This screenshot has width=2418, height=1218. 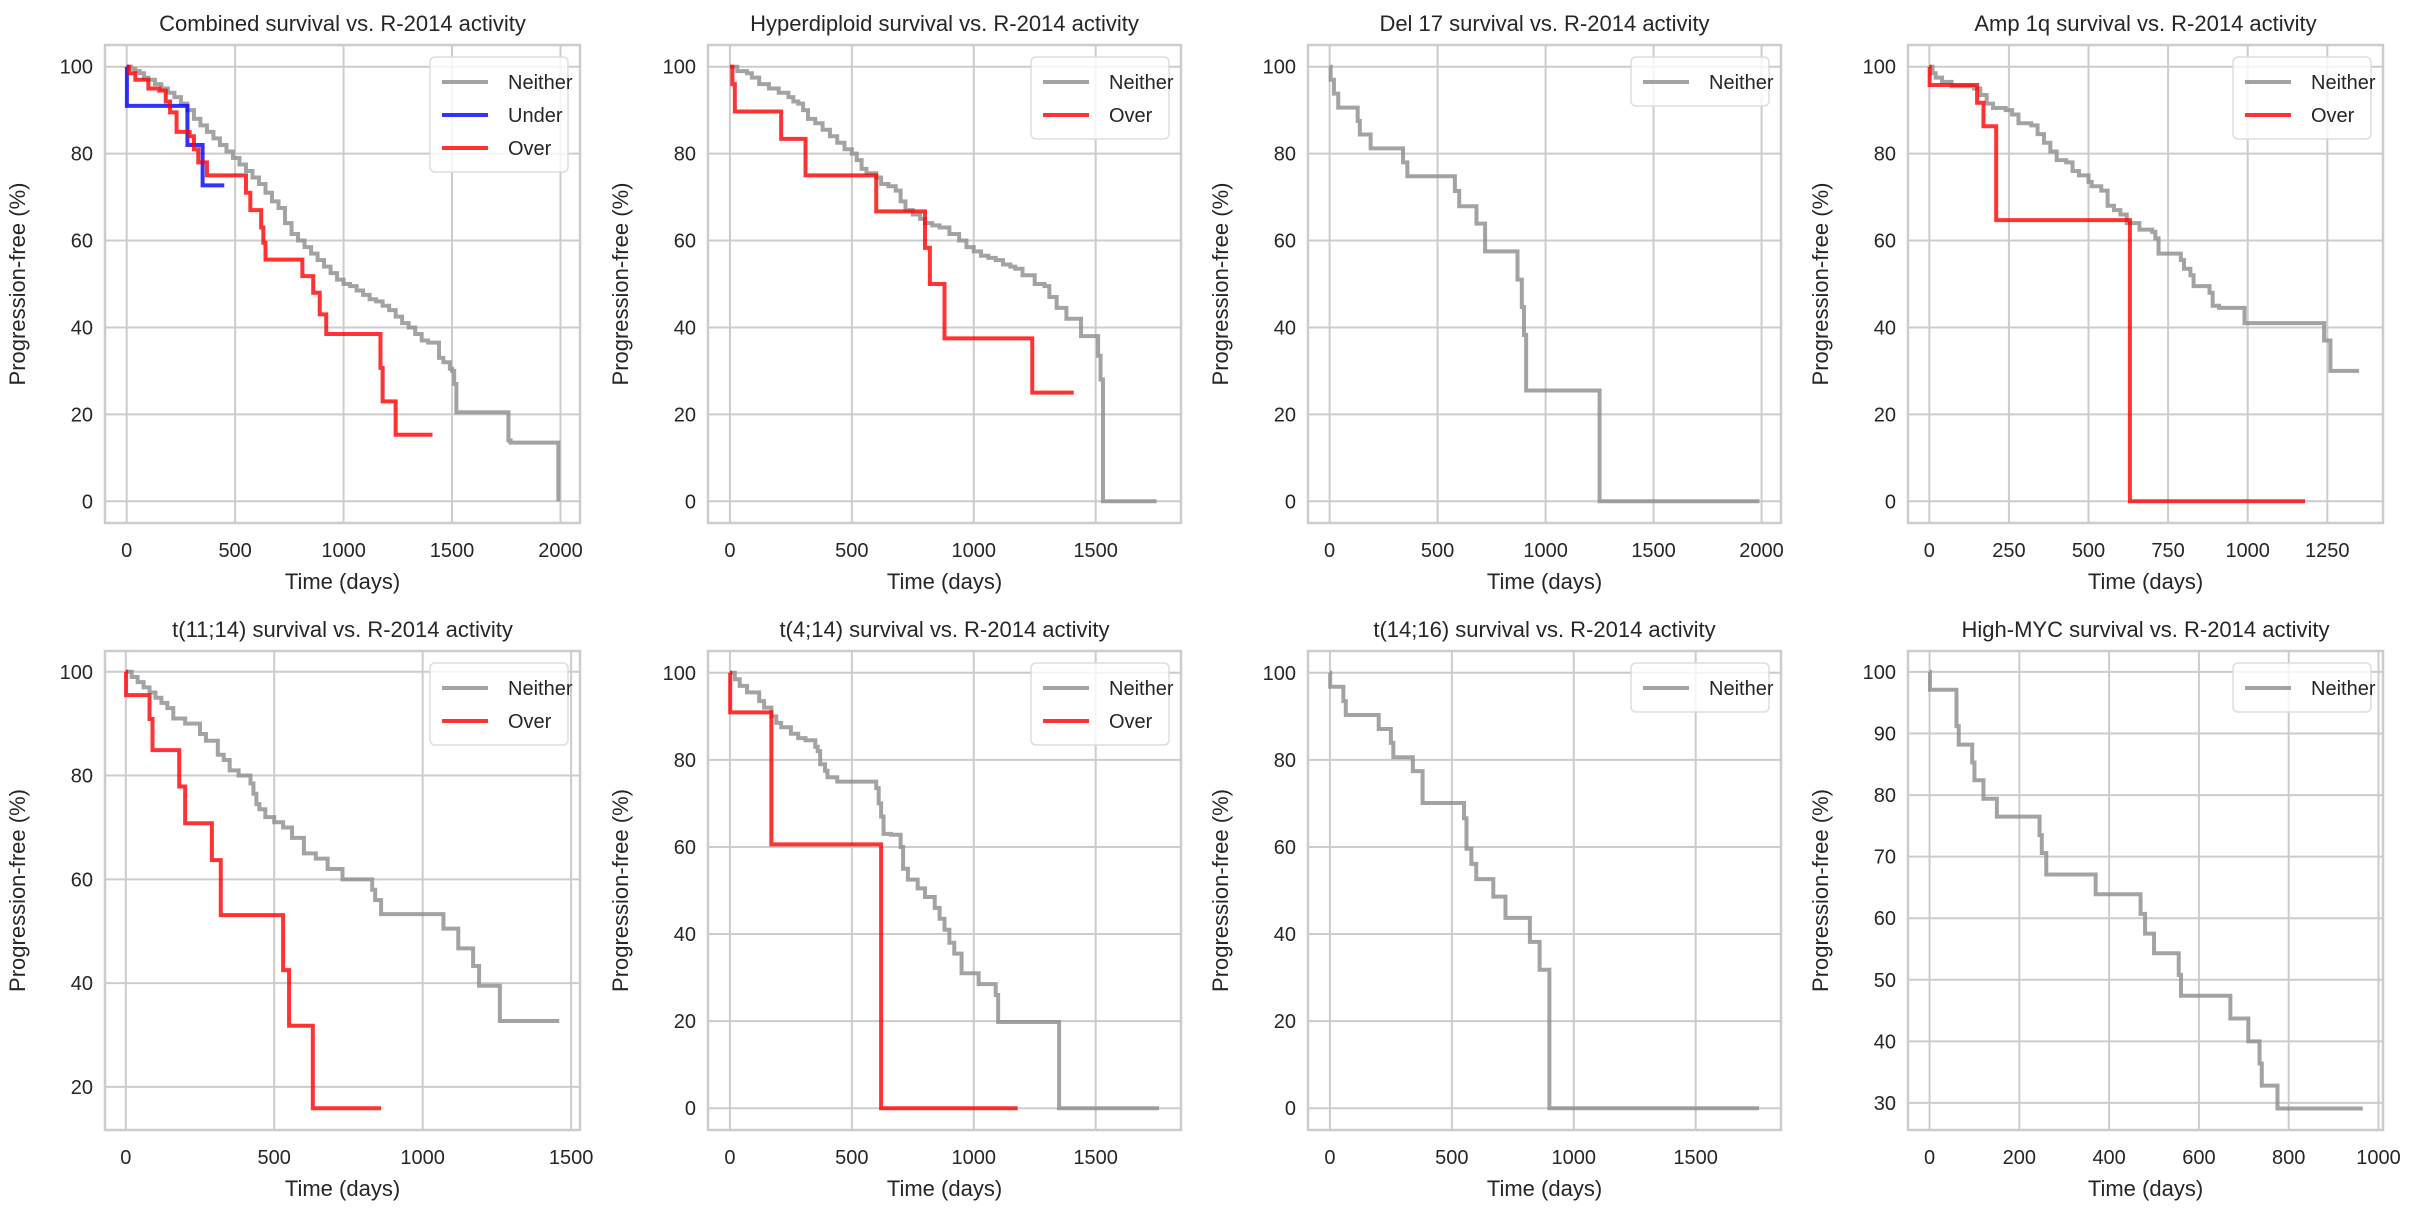 What do you see at coordinates (2008, 551) in the screenshot?
I see `x-tick-label: 250` at bounding box center [2008, 551].